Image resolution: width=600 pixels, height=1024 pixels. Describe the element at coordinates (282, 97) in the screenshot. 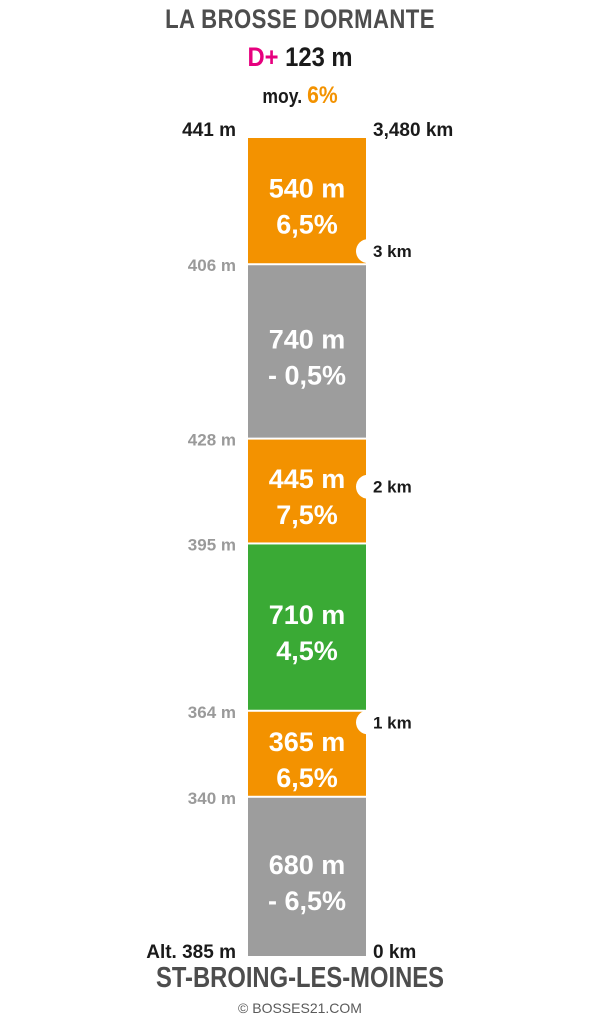

I see `average-gradient-label: moy.` at that location.